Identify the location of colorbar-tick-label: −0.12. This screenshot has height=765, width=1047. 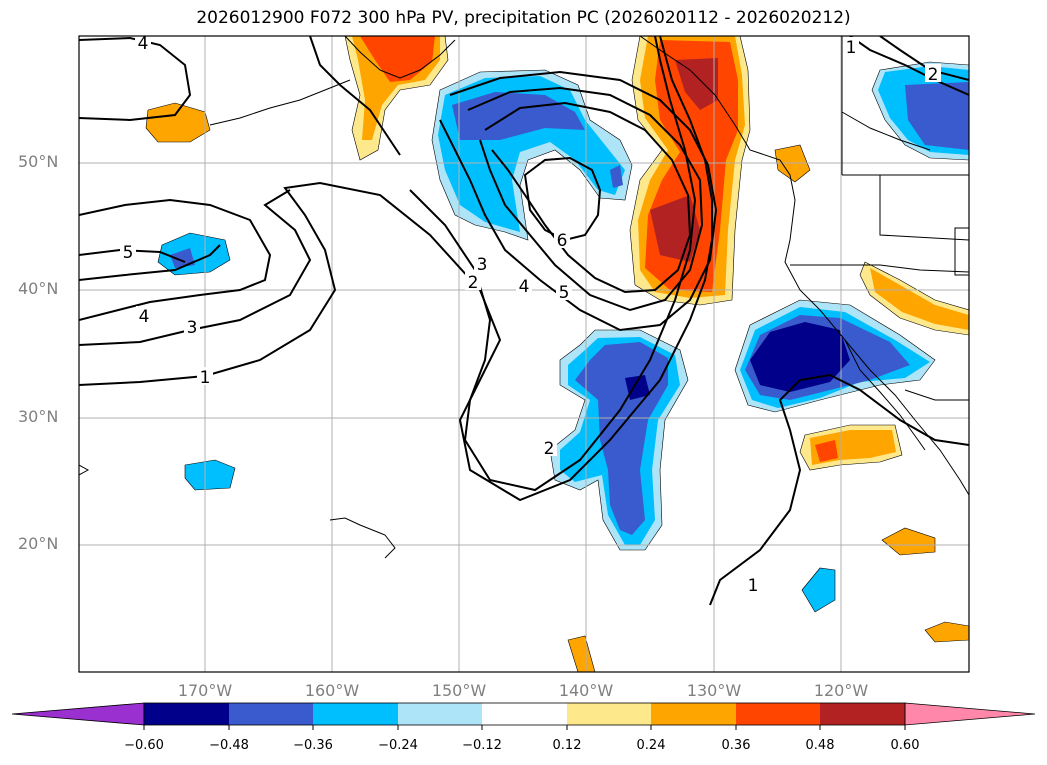
(482, 745).